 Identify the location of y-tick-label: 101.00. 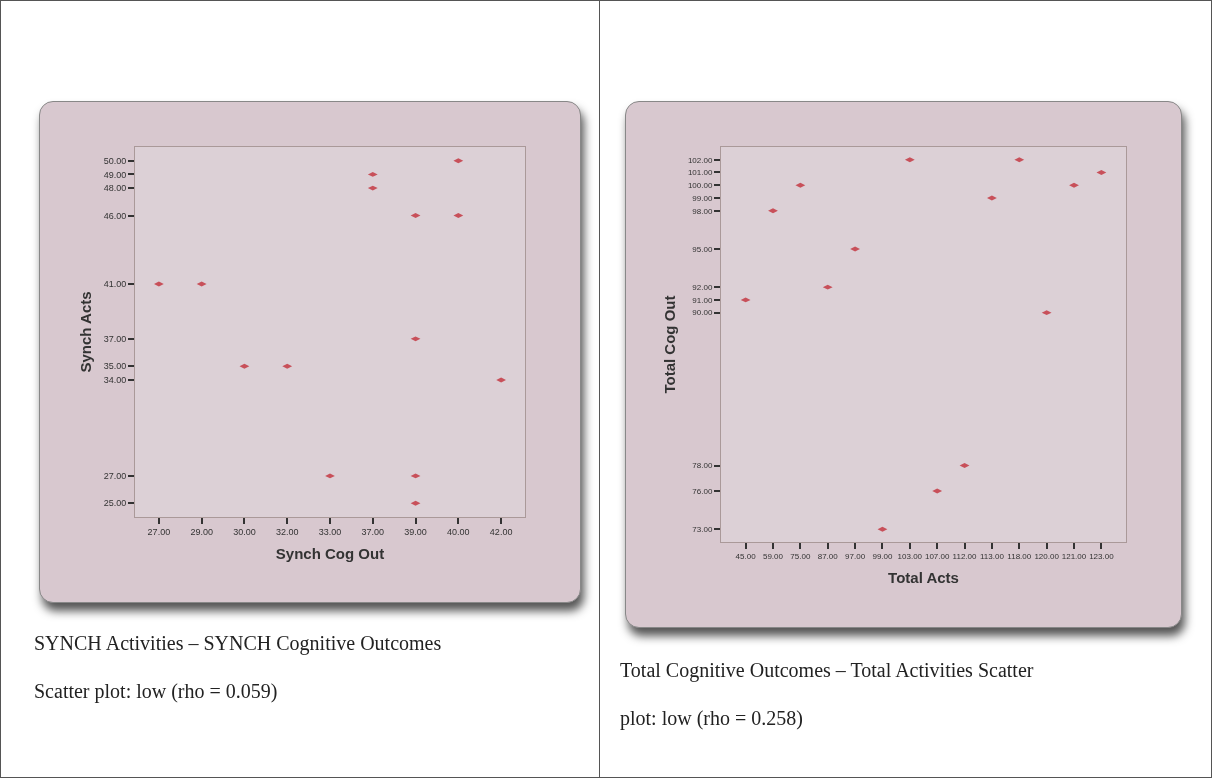
(700, 173).